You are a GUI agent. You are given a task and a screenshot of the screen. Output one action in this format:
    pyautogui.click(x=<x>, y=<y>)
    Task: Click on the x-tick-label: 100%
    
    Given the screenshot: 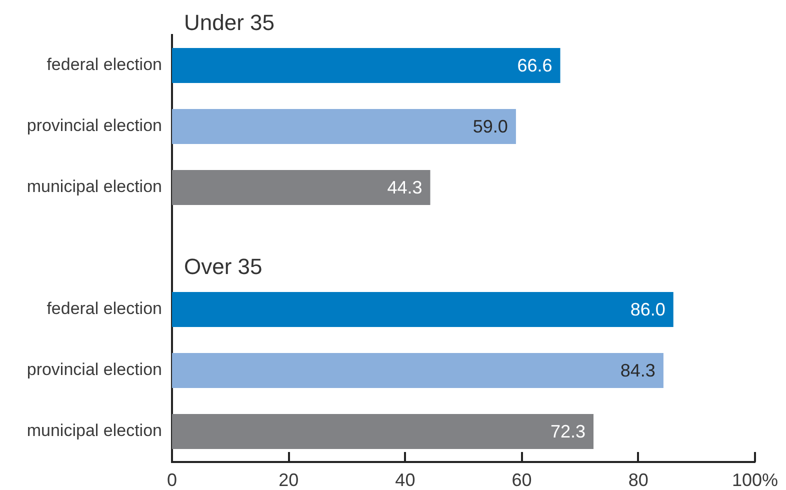 What is the action you would take?
    pyautogui.click(x=755, y=480)
    